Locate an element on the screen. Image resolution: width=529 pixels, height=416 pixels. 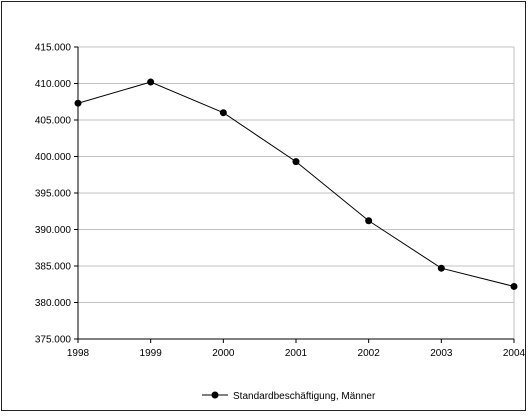
y-tick-label: 395.000 is located at coordinates (53, 194).